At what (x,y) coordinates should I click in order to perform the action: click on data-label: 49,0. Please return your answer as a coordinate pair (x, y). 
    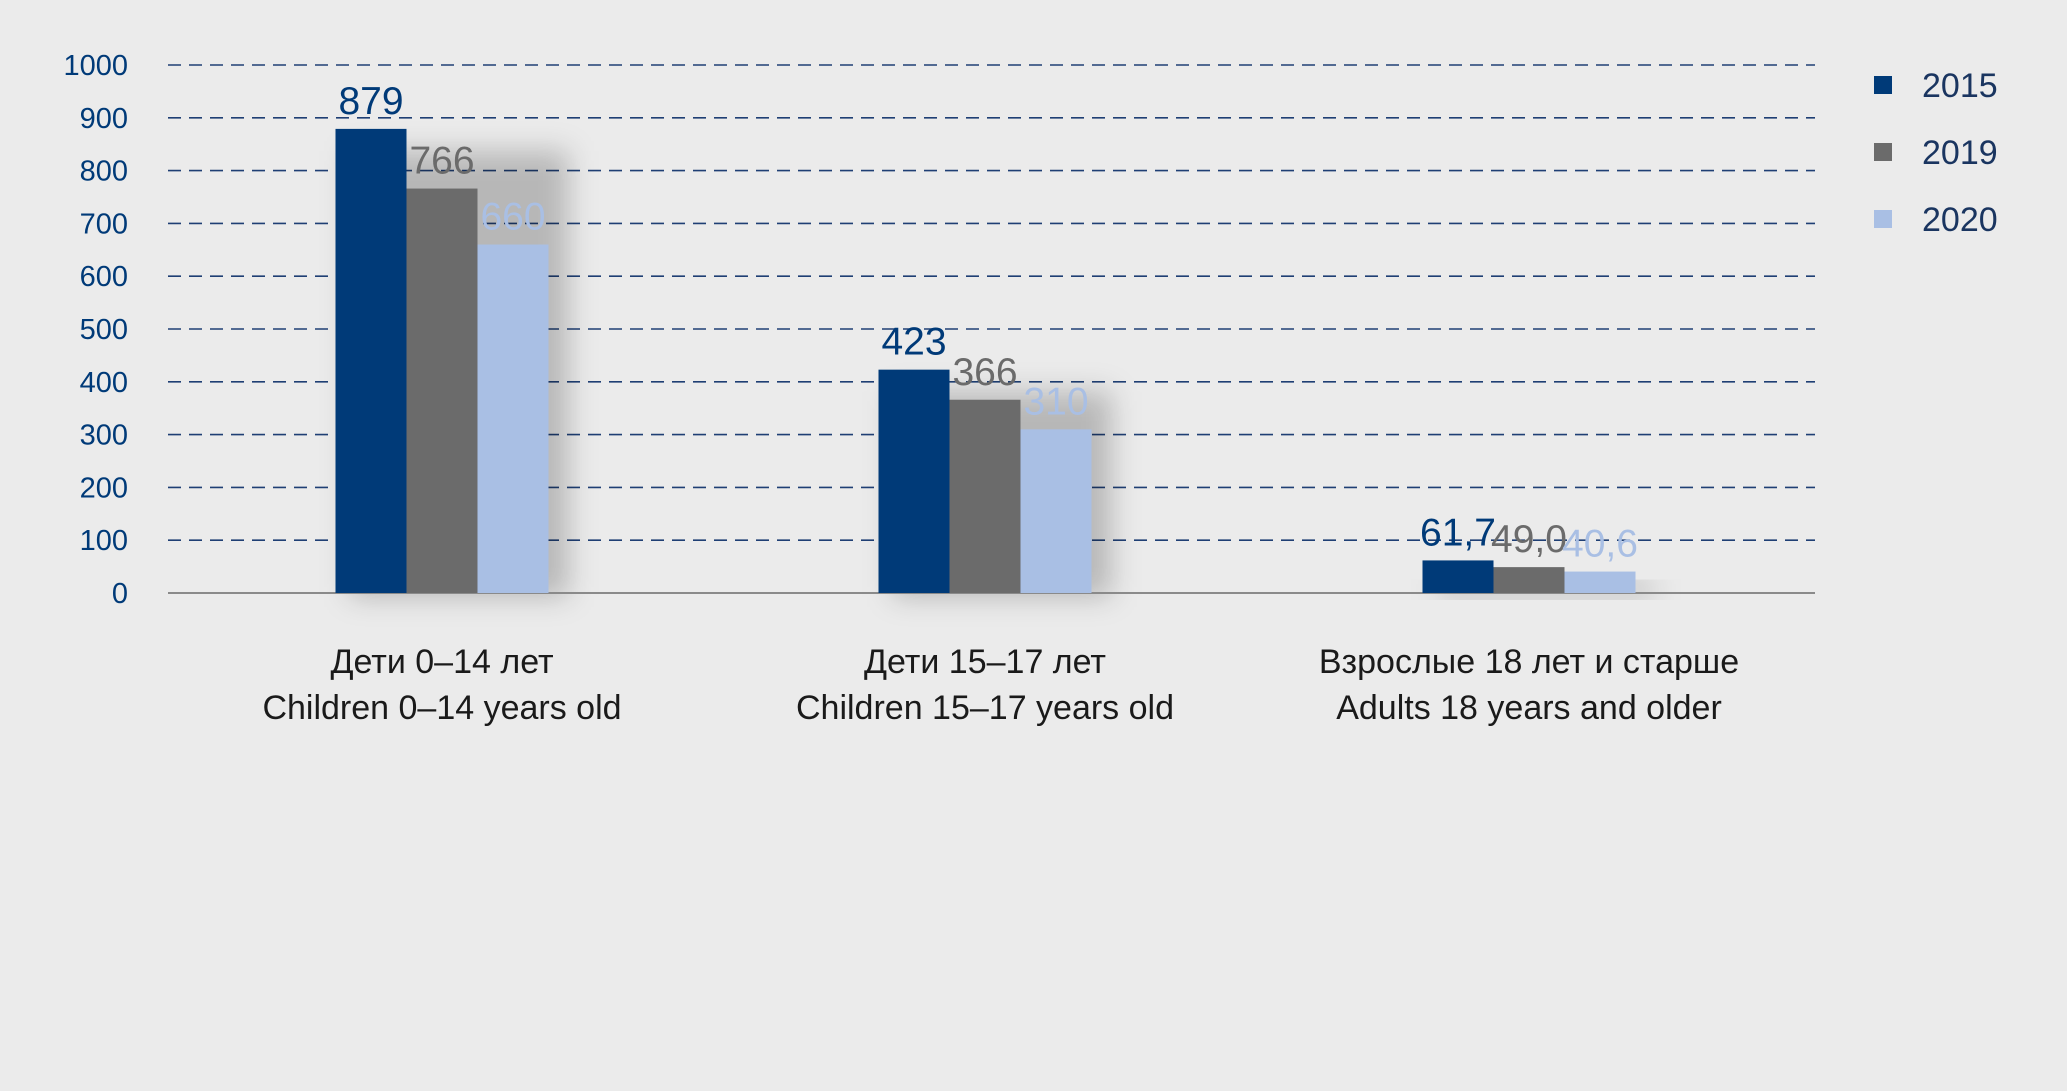
    Looking at the image, I should click on (1529, 539).